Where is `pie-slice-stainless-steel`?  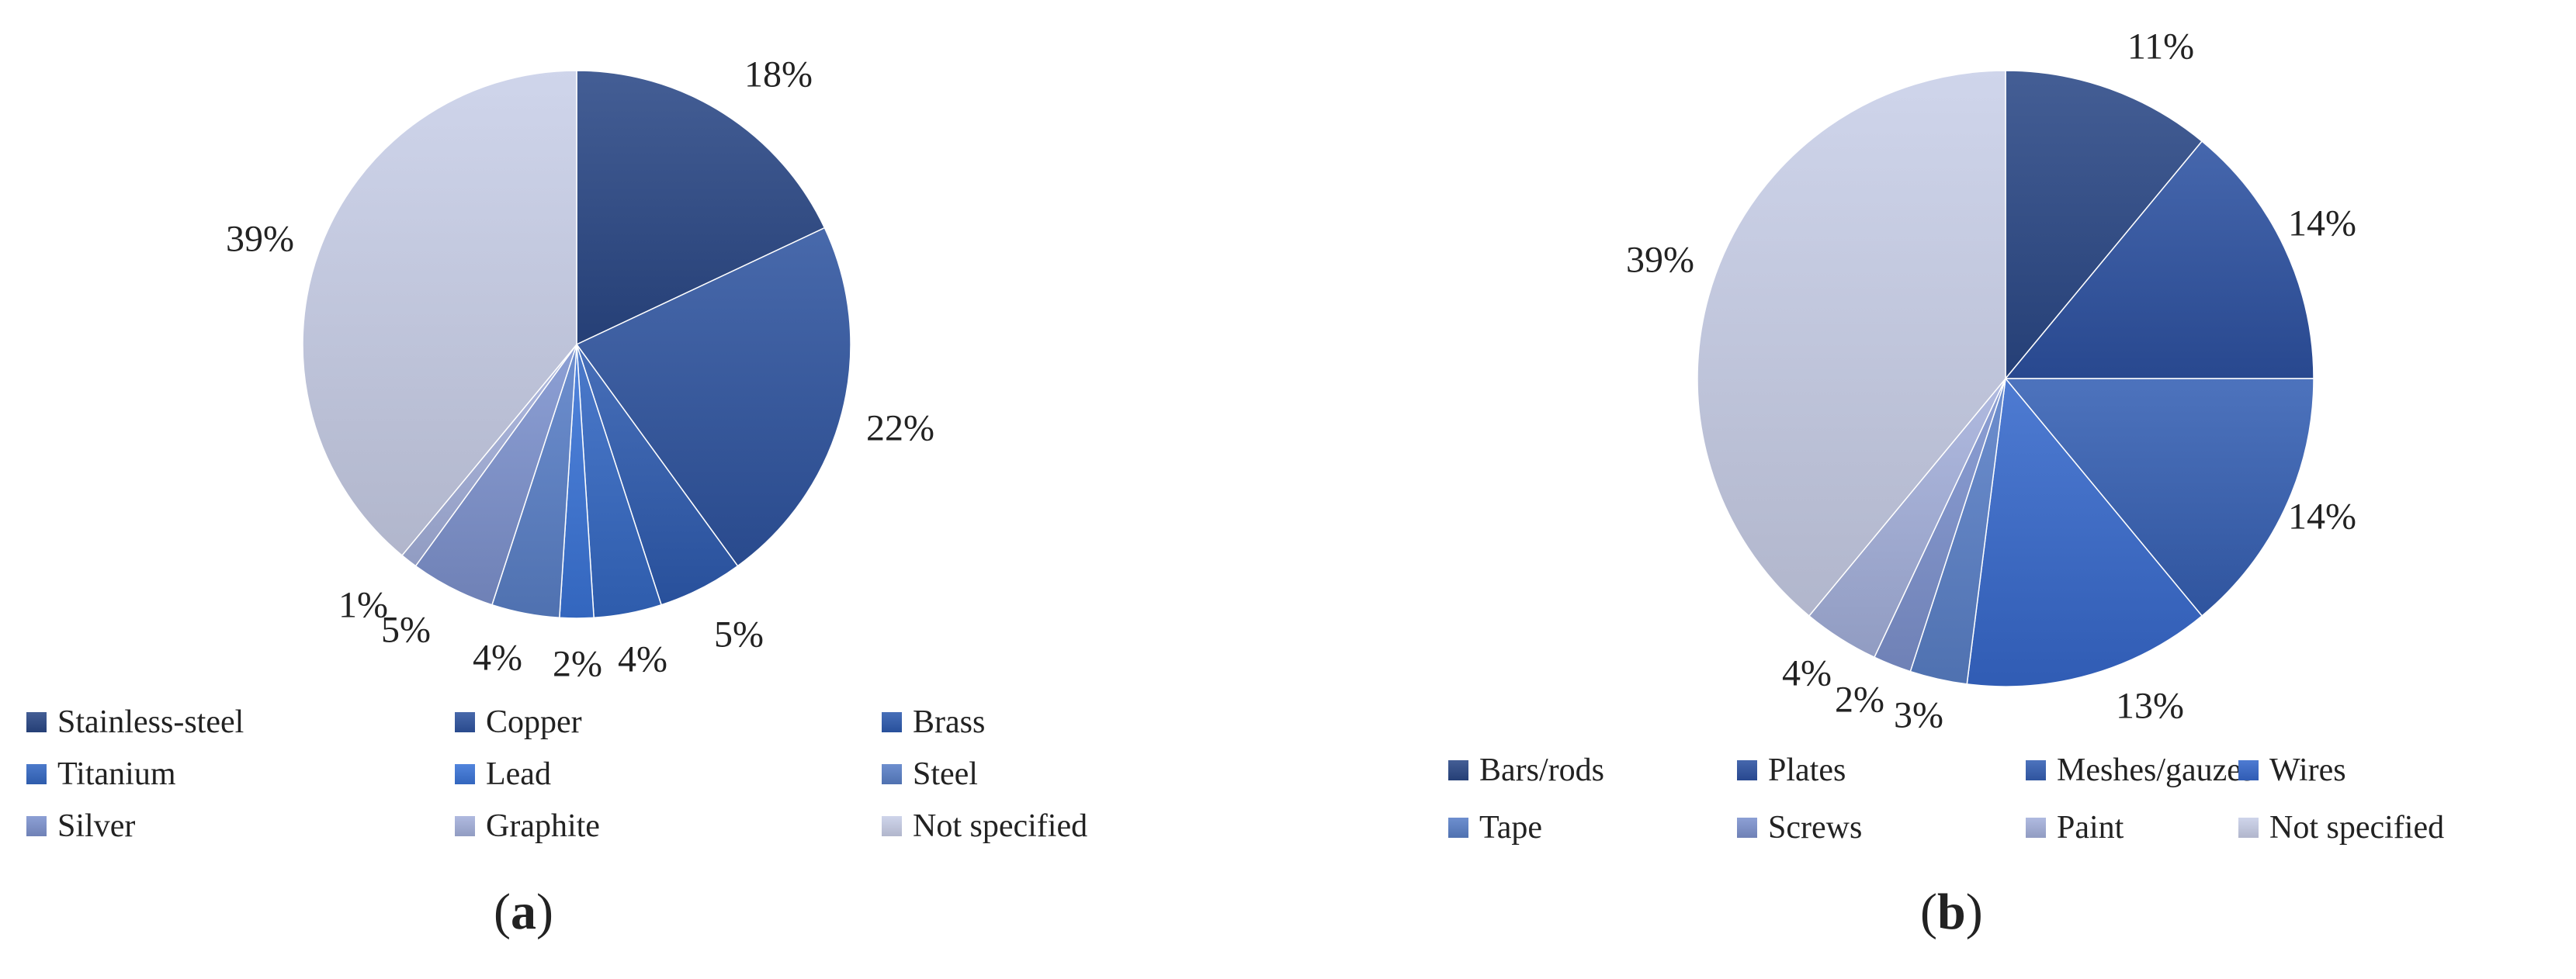 pie-slice-stainless-steel is located at coordinates (701, 208).